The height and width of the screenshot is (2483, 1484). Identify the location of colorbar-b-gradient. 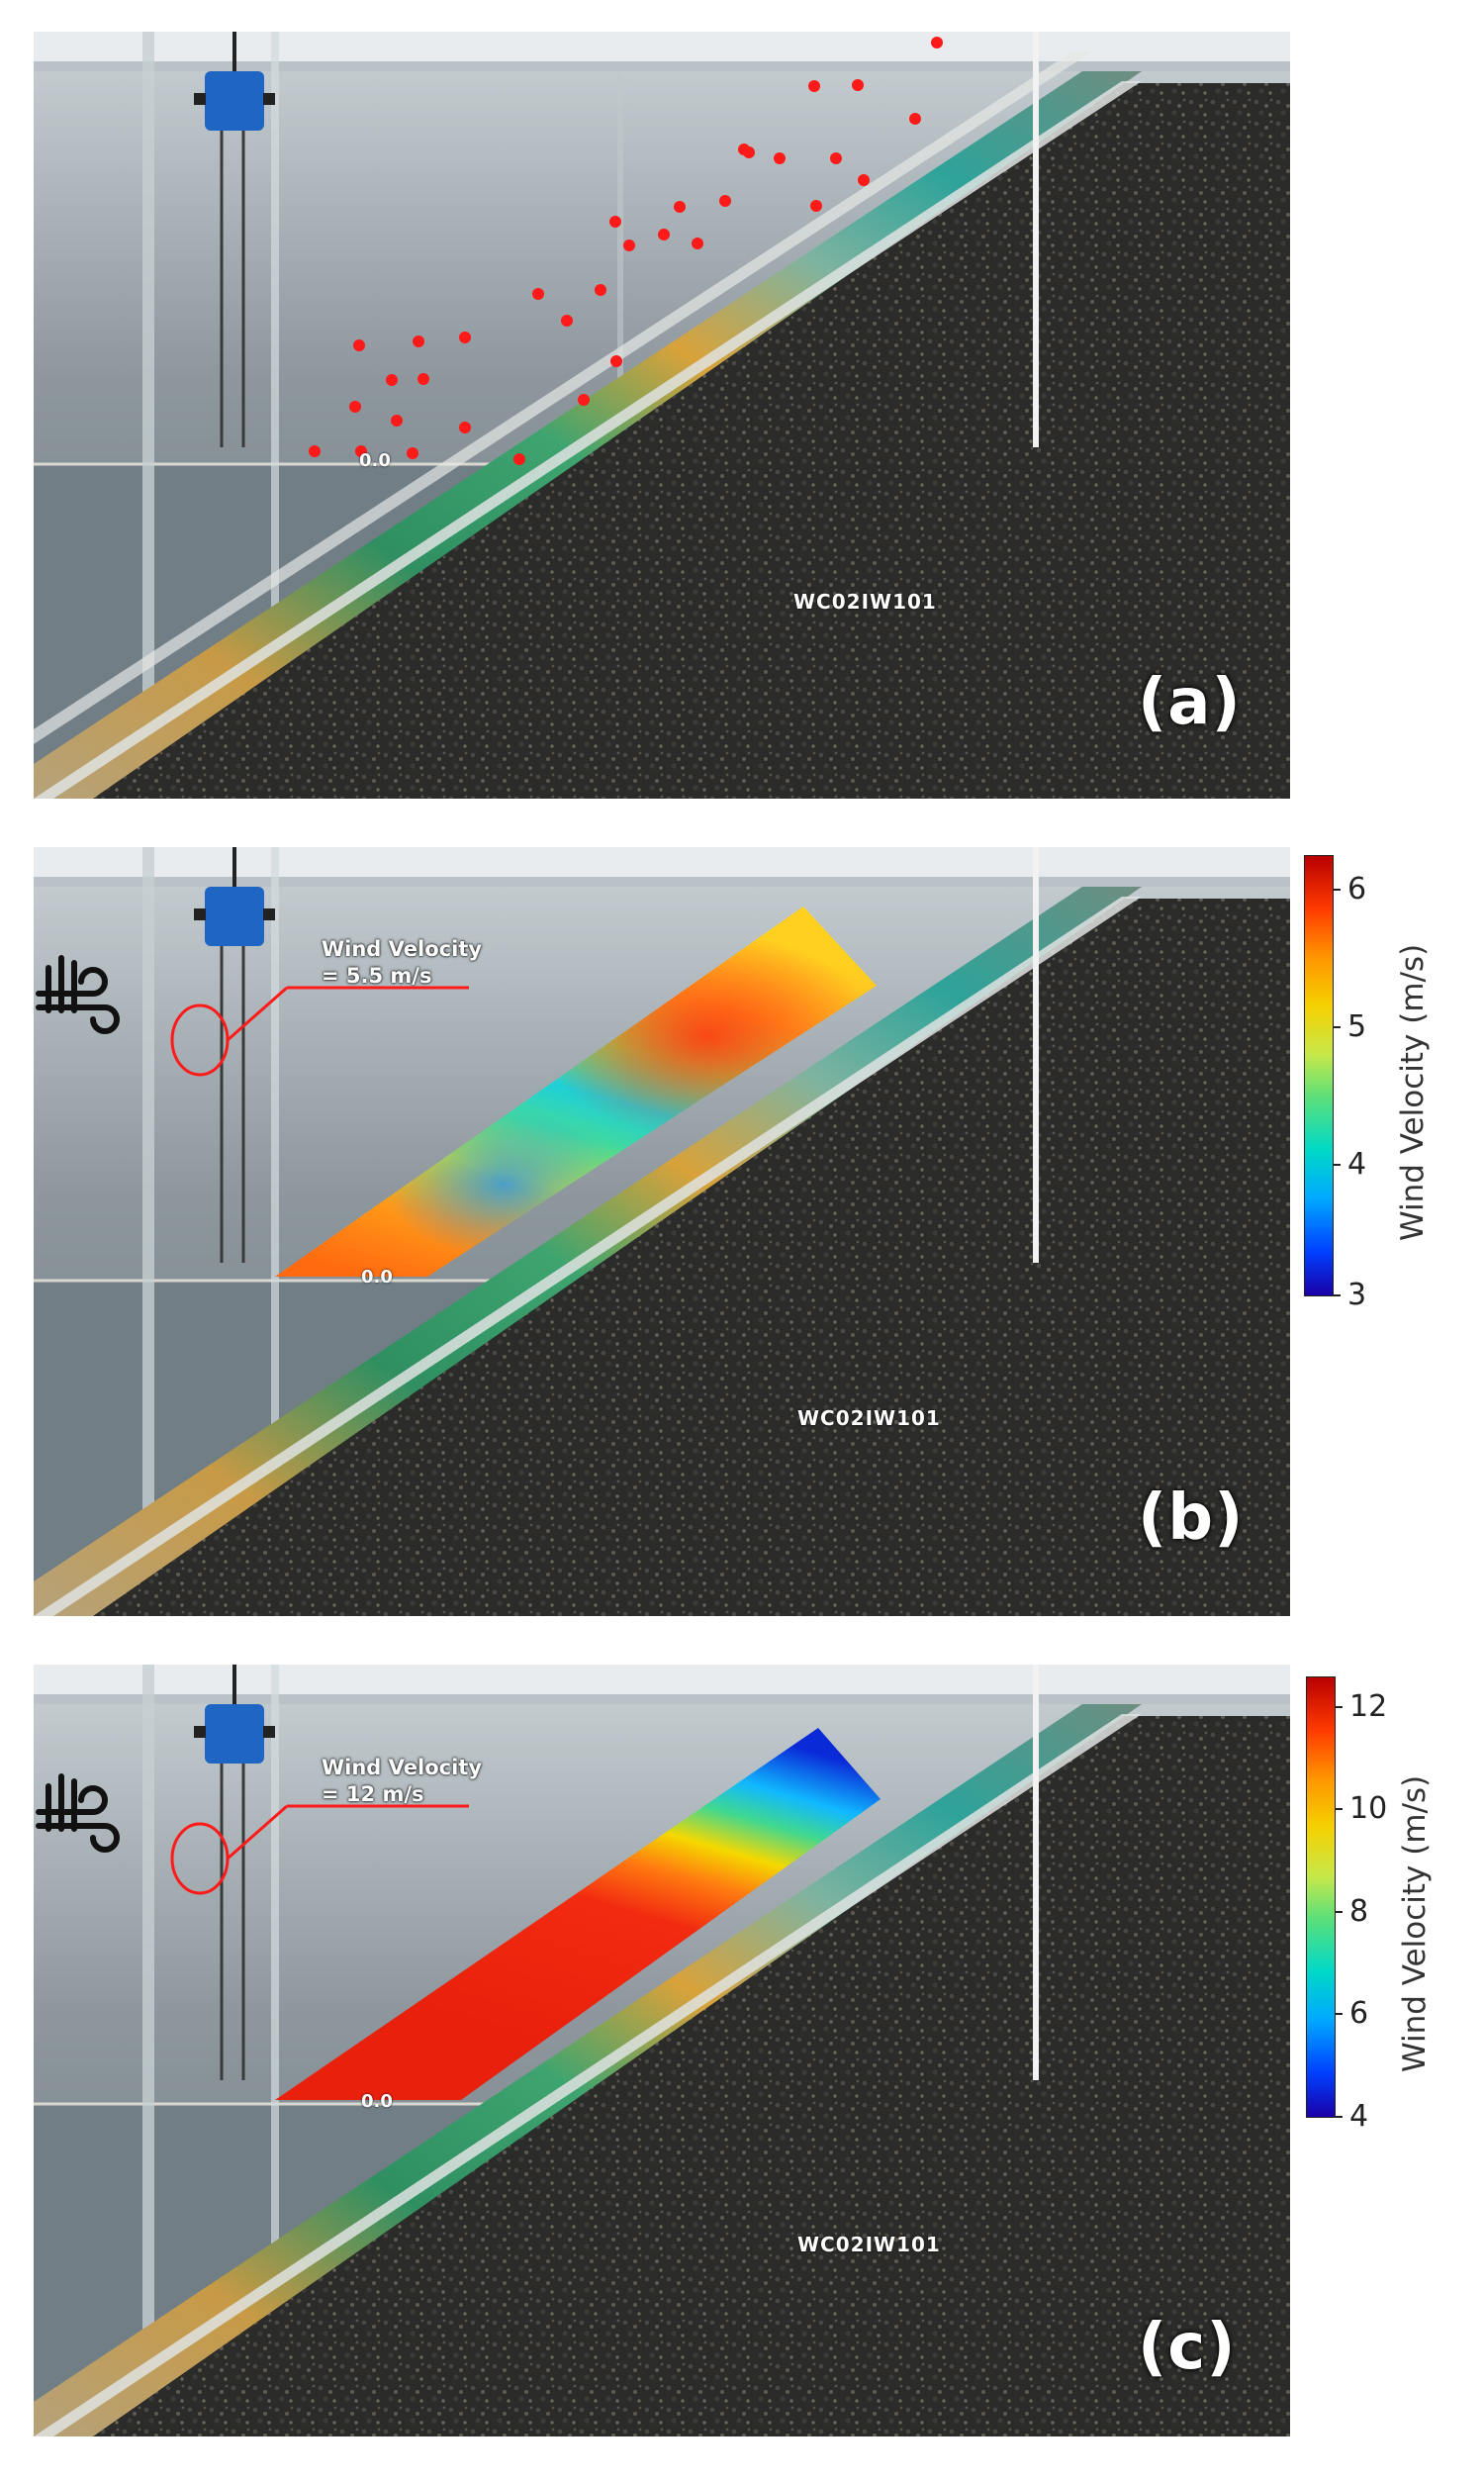
(1319, 1075).